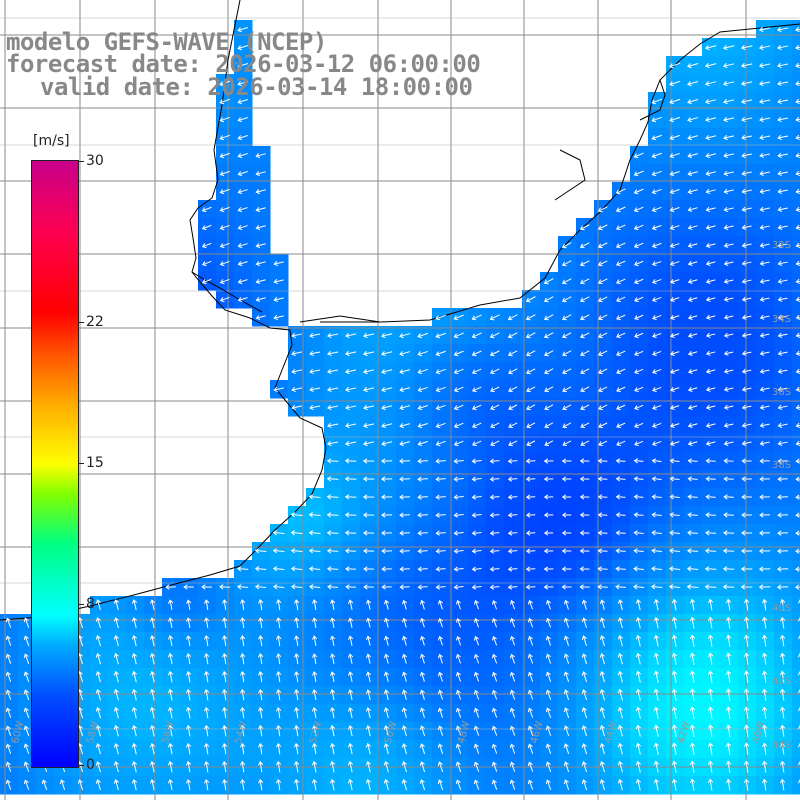  Describe the element at coordinates (782, 681) in the screenshot. I see `lat-label: 42S` at that location.